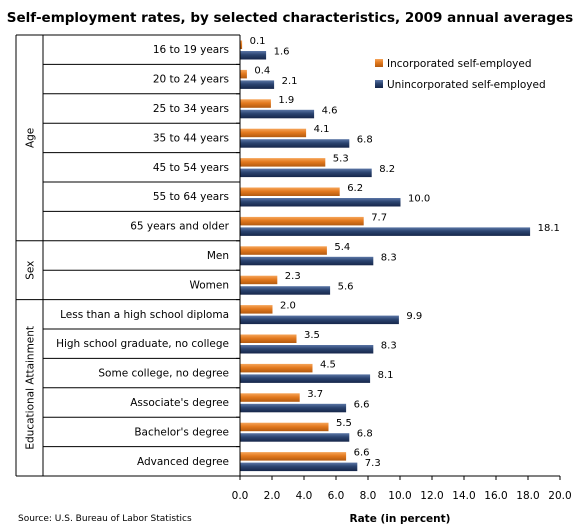 The image size is (580, 527). I want to click on data-label: 5.4, so click(342, 247).